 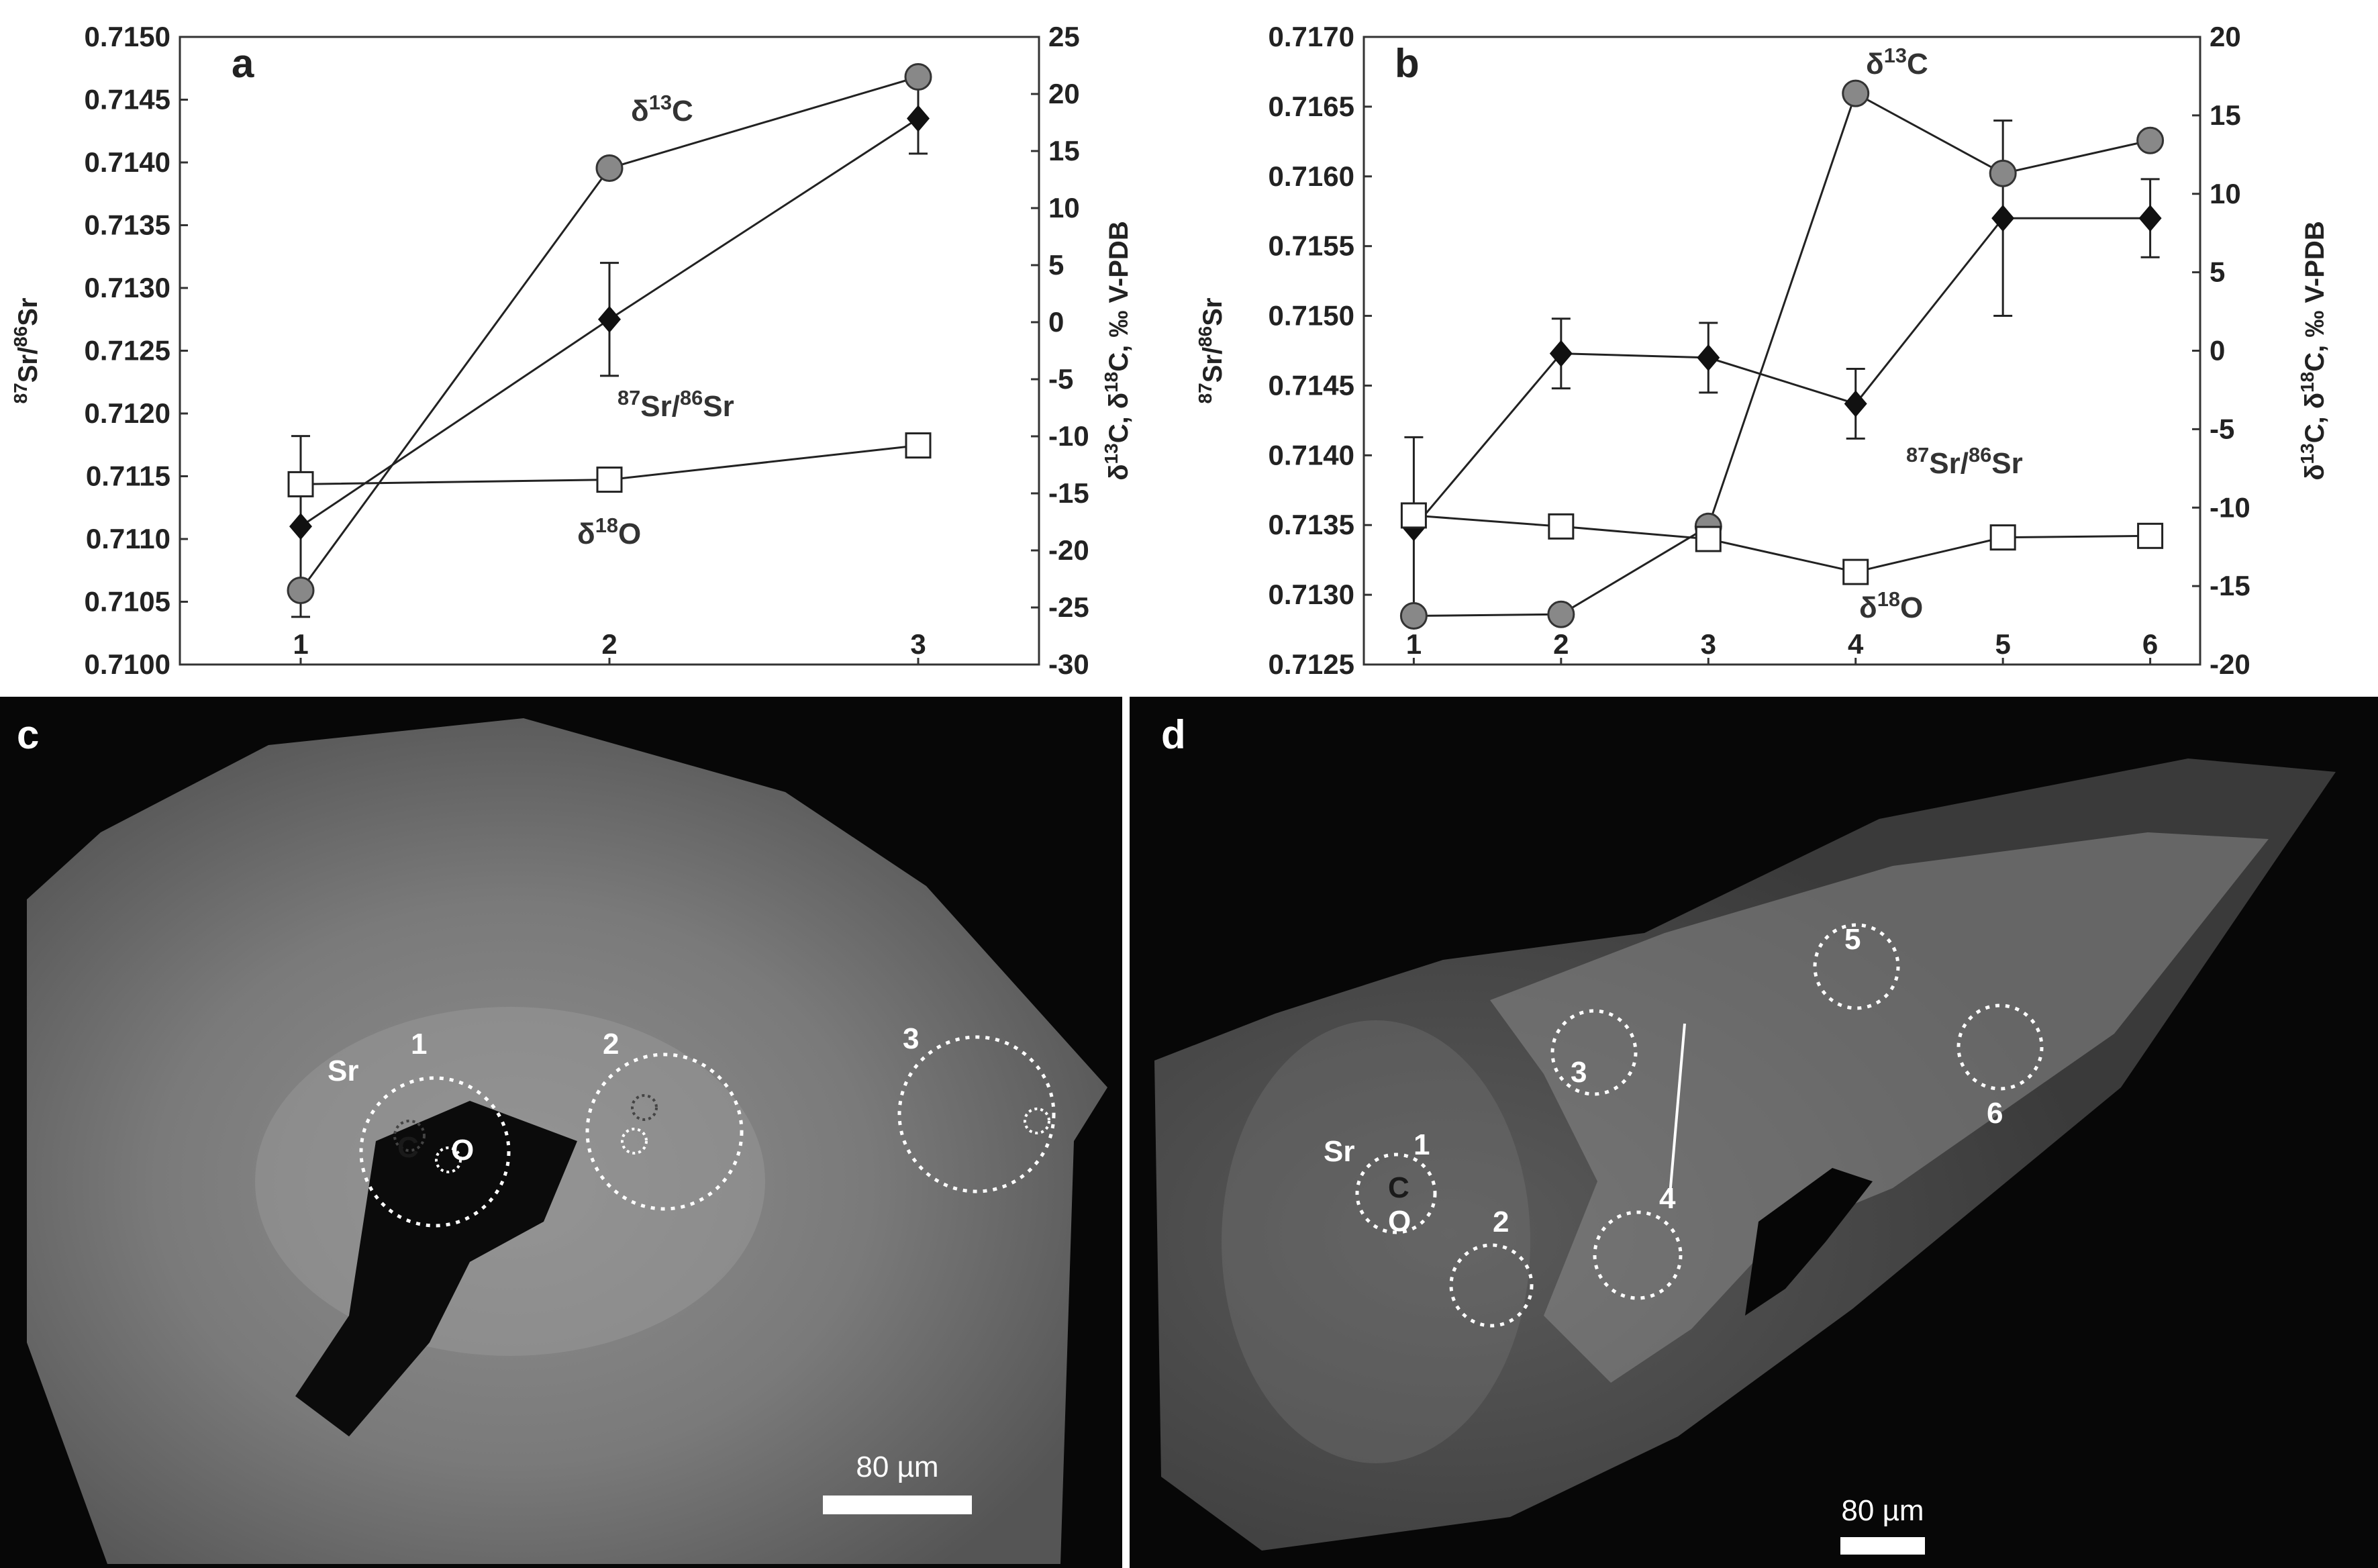 I want to click on spot-label-d5: 5, so click(x=1852, y=940).